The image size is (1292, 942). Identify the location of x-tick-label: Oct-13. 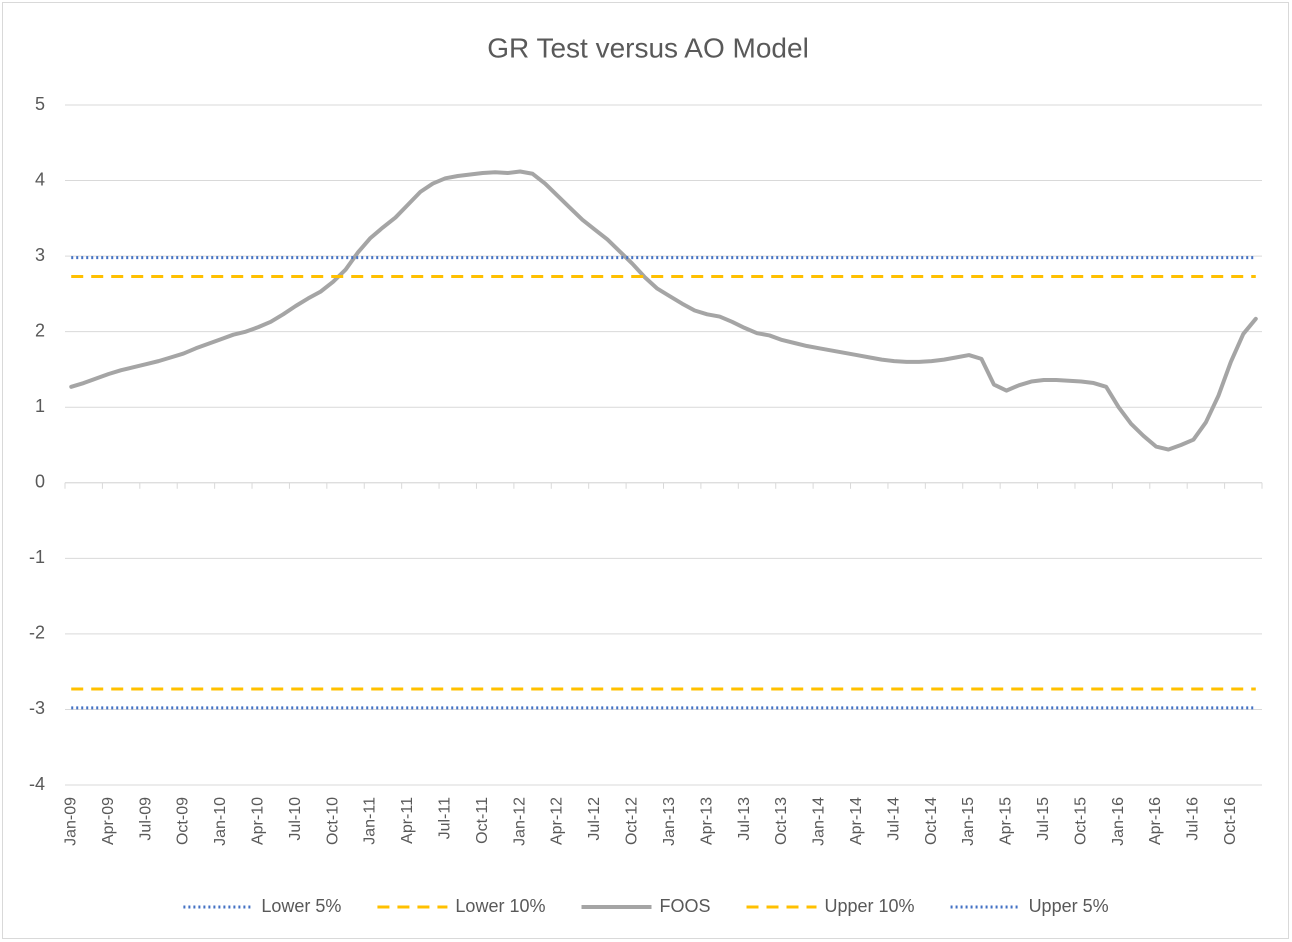
(781, 821).